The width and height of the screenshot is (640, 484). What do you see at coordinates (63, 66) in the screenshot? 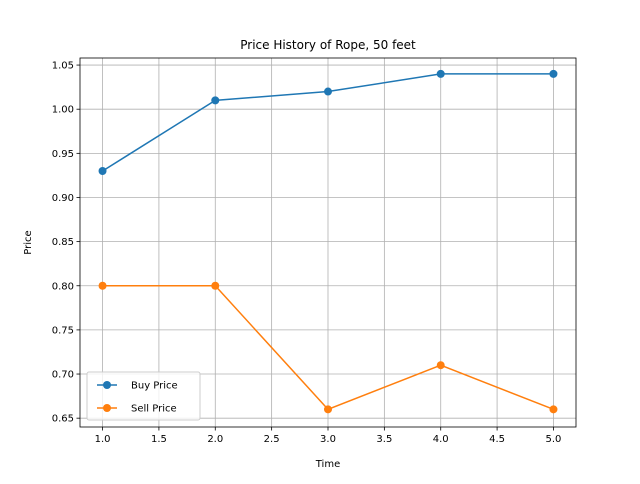
I see `y-tick-label: 1.05` at bounding box center [63, 66].